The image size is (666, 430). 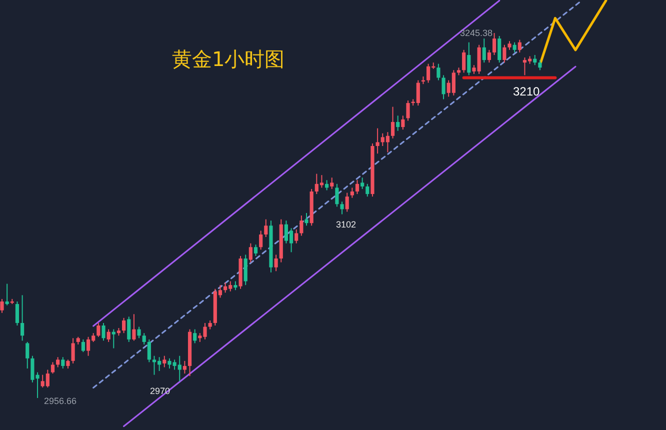 I want to click on annotation: 3102, so click(x=346, y=224).